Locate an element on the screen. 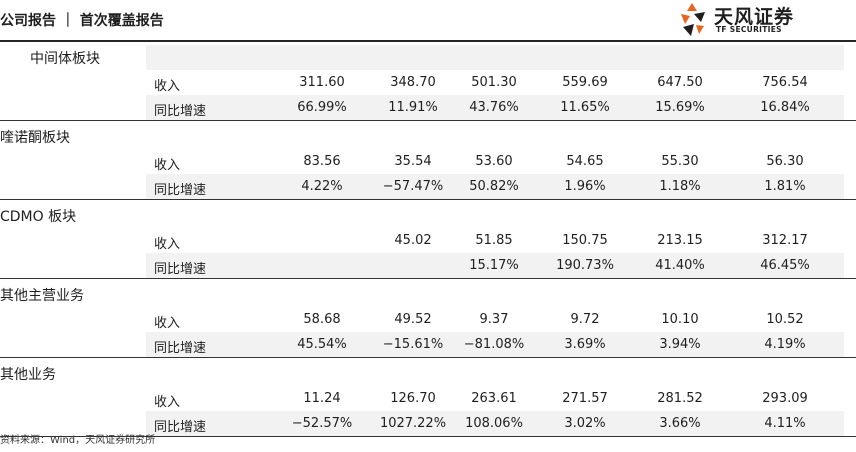 The width and height of the screenshot is (856, 452). table-cell: 43.76% is located at coordinates (494, 107).